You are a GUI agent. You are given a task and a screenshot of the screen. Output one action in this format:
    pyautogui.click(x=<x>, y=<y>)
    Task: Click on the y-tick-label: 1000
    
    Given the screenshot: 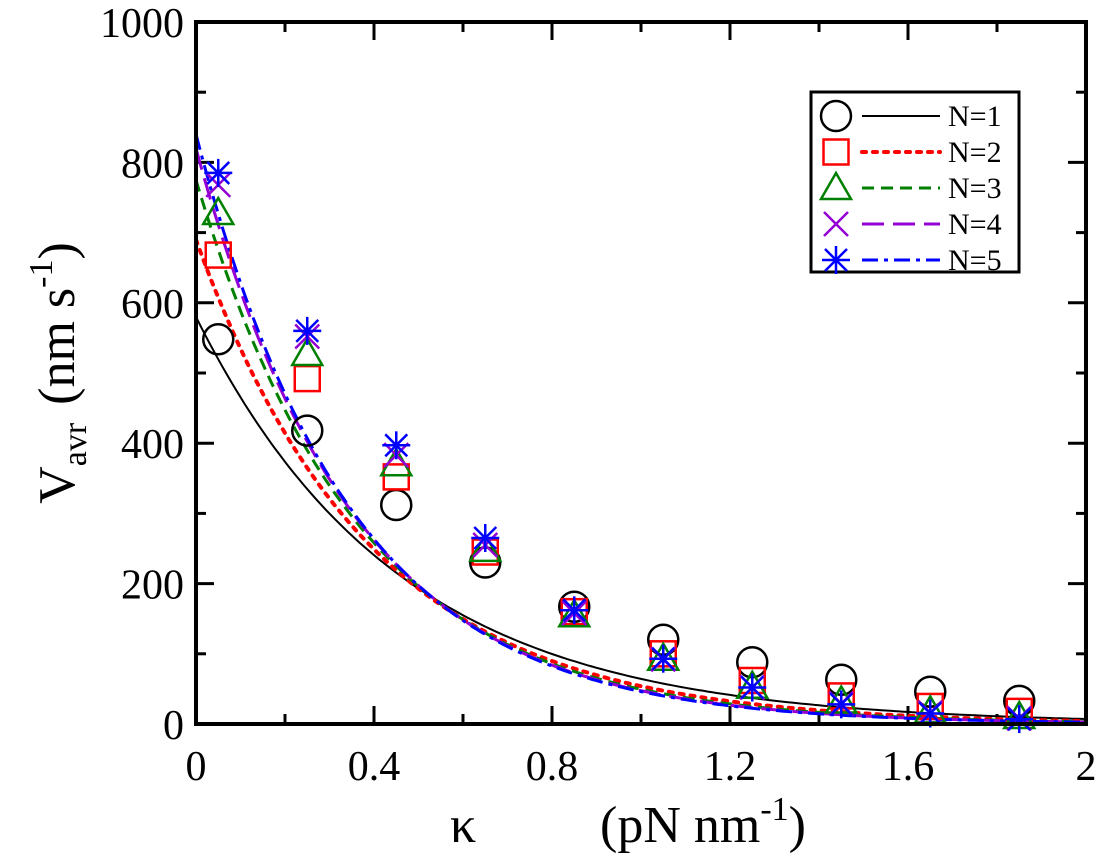 What is the action you would take?
    pyautogui.click(x=142, y=24)
    